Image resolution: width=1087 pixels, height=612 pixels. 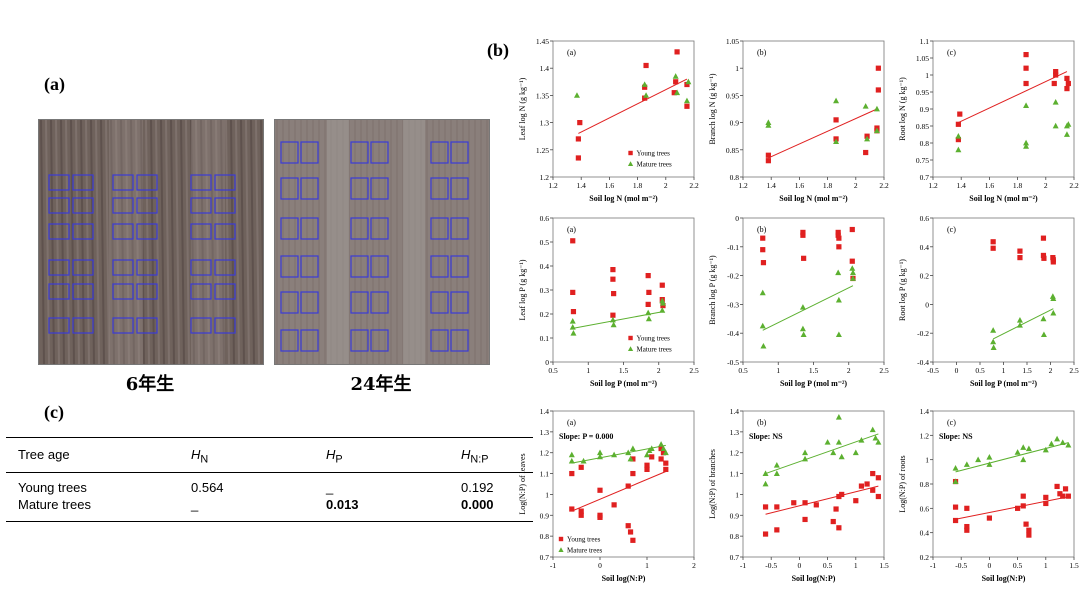 I want to click on y-tick-label: 0, so click(x=927, y=304).